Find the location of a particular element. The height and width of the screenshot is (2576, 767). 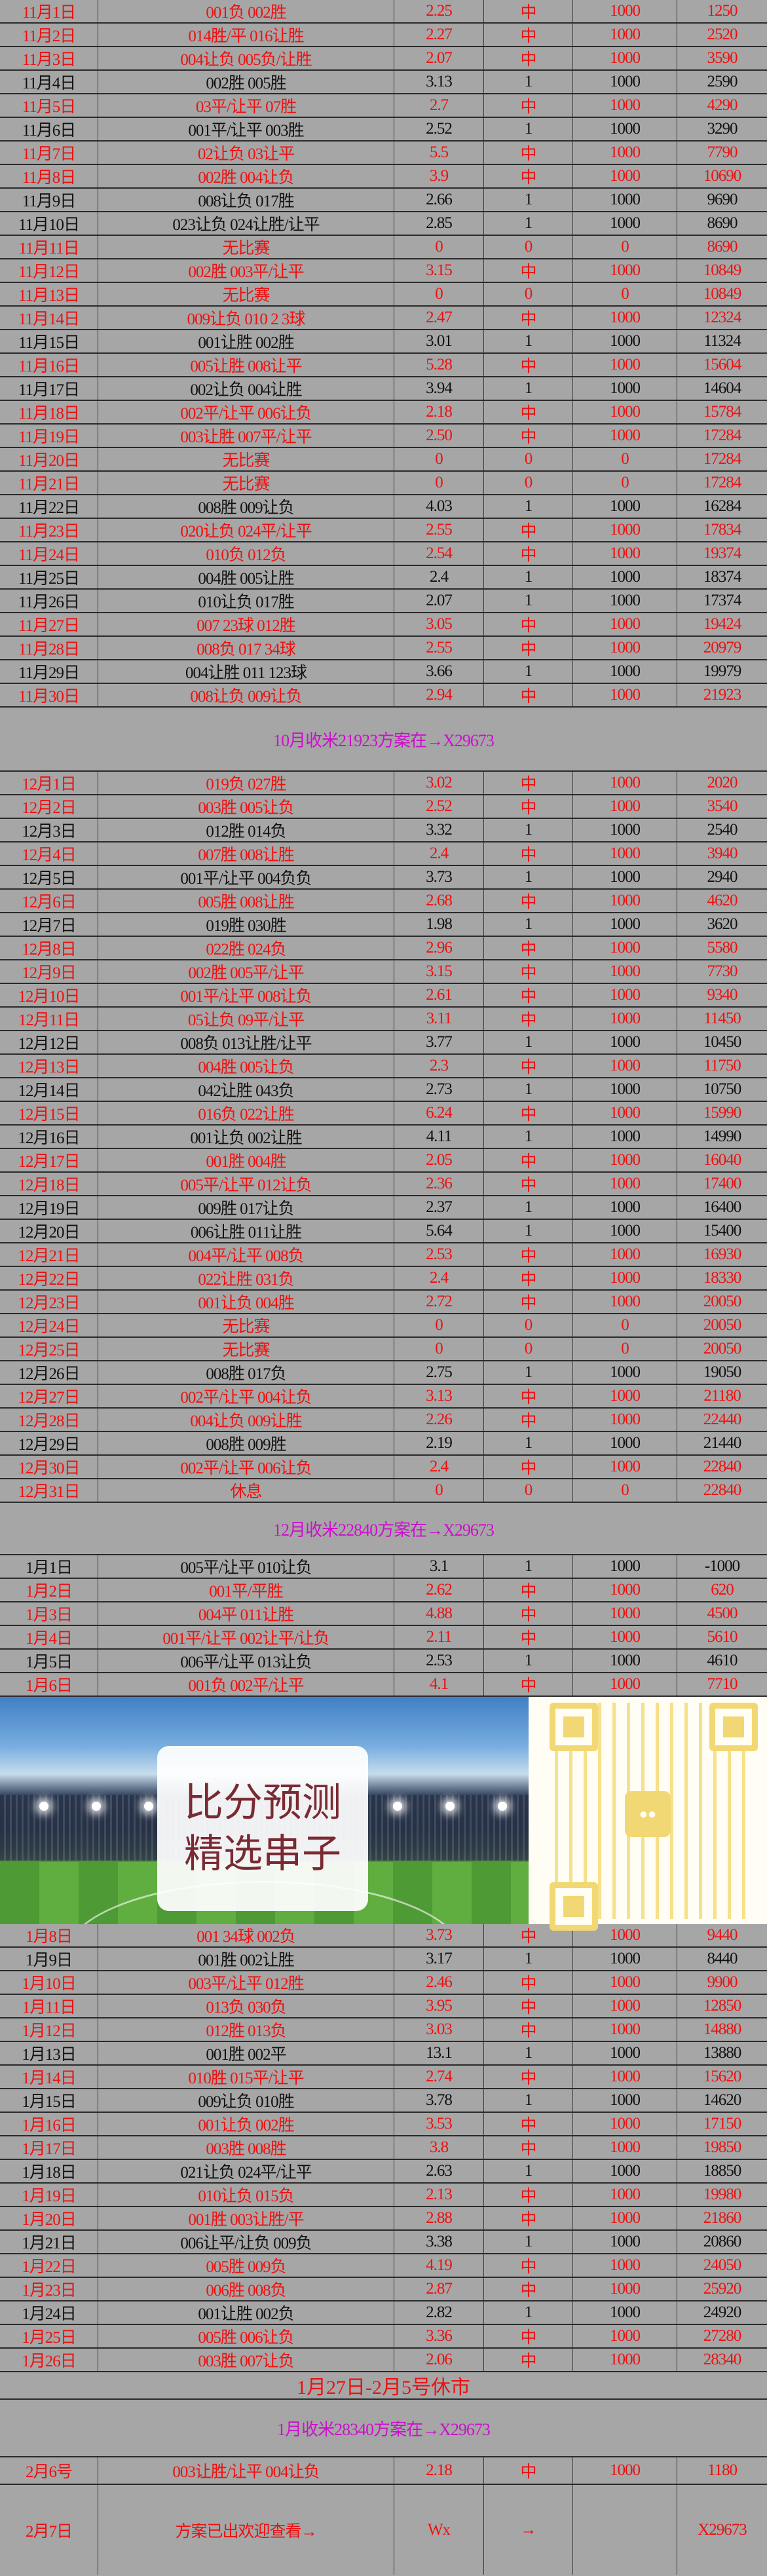

date-cell: 1月6日 is located at coordinates (49, 1684).